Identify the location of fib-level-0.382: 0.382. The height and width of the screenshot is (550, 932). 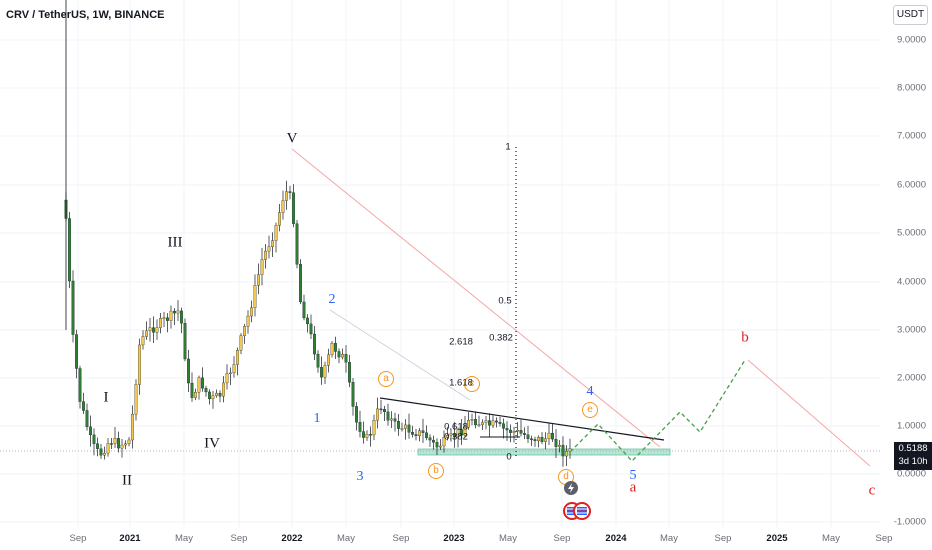
(501, 338).